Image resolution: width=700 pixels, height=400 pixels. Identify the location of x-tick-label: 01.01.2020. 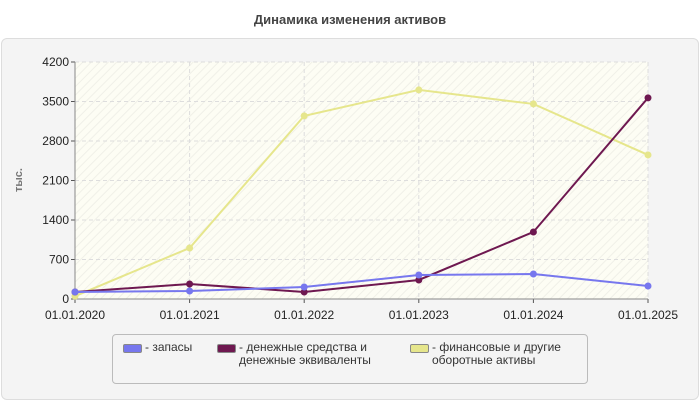
(75, 315).